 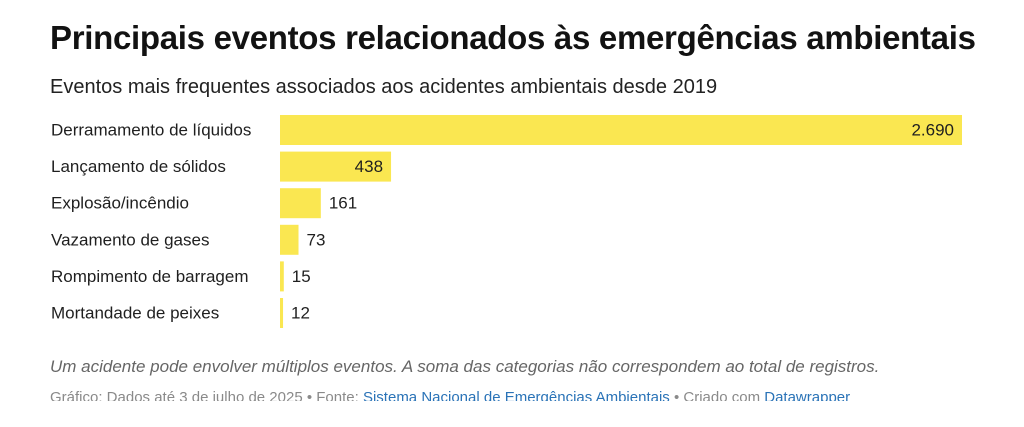 I want to click on footer-created-label: Criado com, so click(x=724, y=395).